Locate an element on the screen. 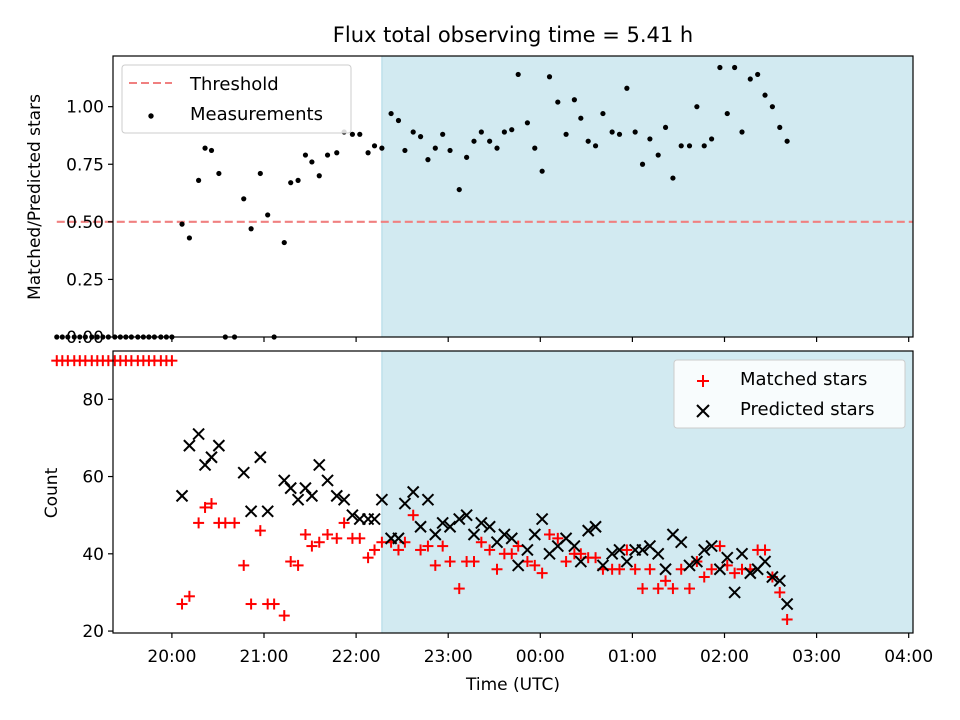  bottom-legend: Matched stars Predicted stars is located at coordinates (789, 394).